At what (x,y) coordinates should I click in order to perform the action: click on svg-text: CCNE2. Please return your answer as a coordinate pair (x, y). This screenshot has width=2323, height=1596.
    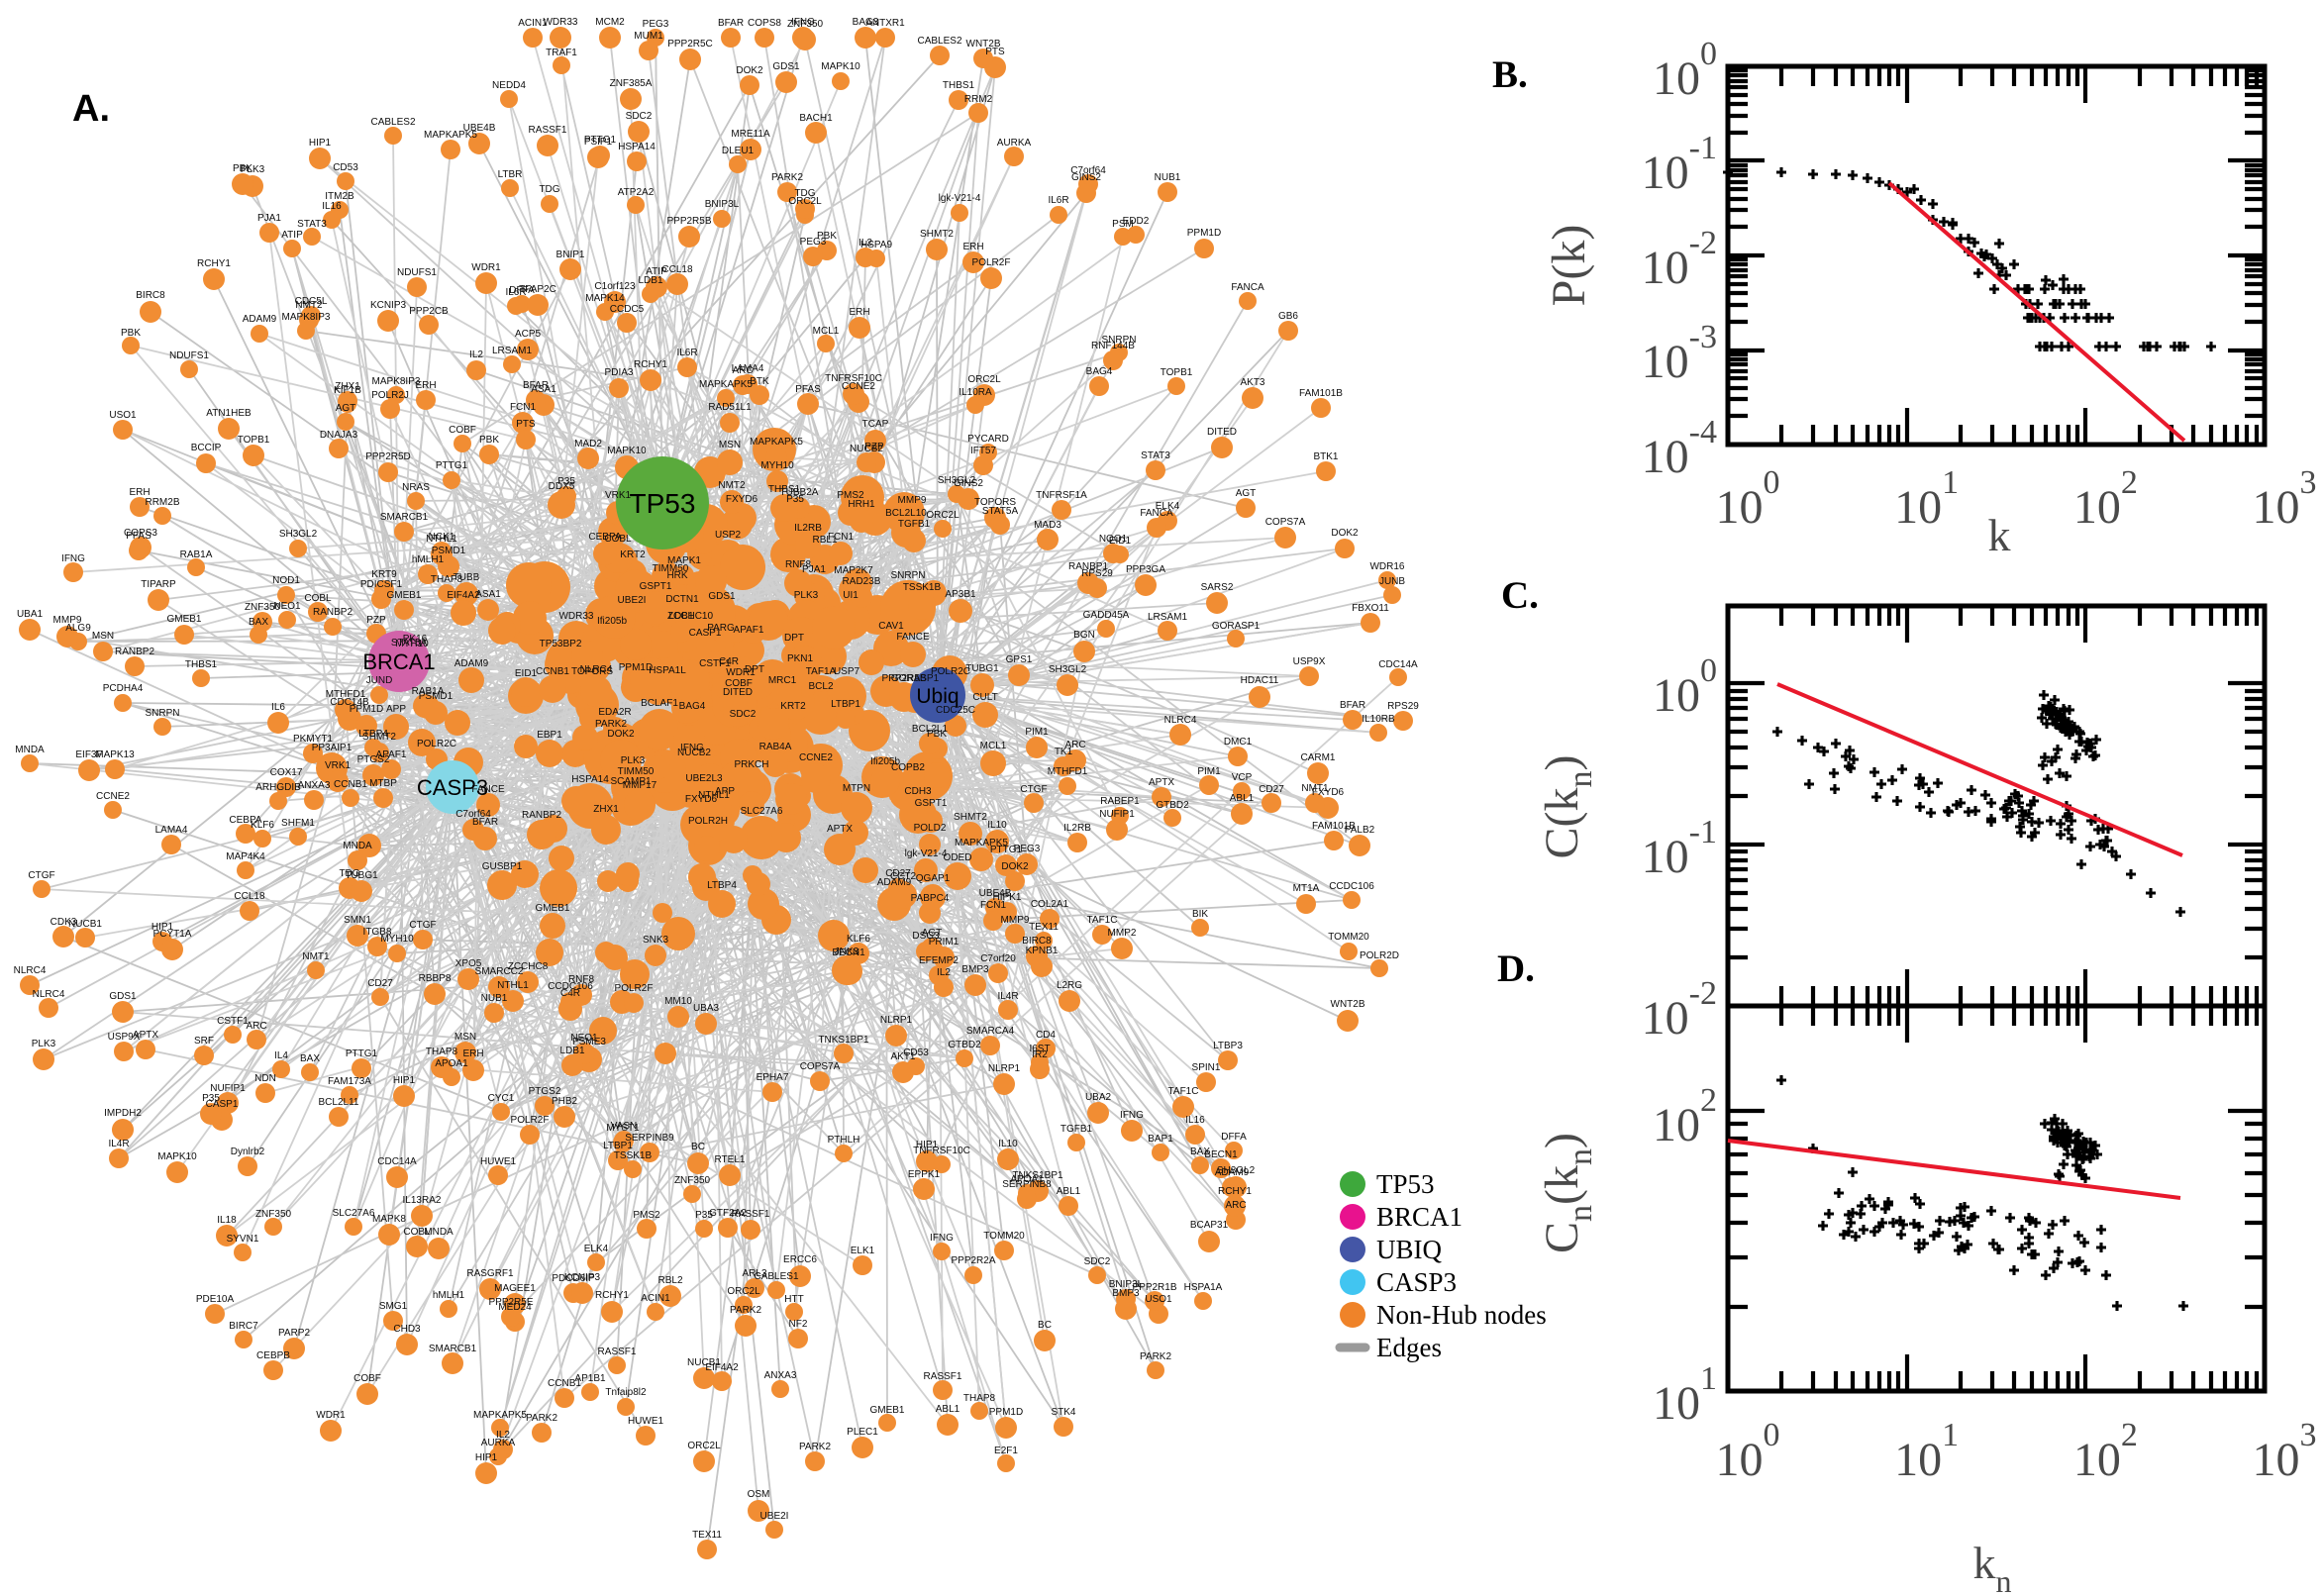
    Looking at the image, I should click on (858, 386).